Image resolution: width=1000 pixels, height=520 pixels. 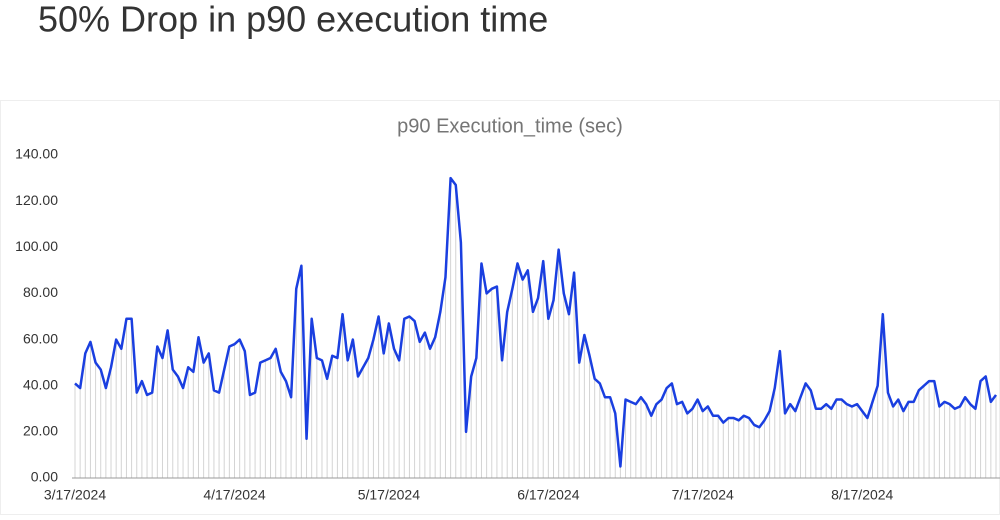 What do you see at coordinates (40, 292) in the screenshot?
I see `y-tick-label: 80.00` at bounding box center [40, 292].